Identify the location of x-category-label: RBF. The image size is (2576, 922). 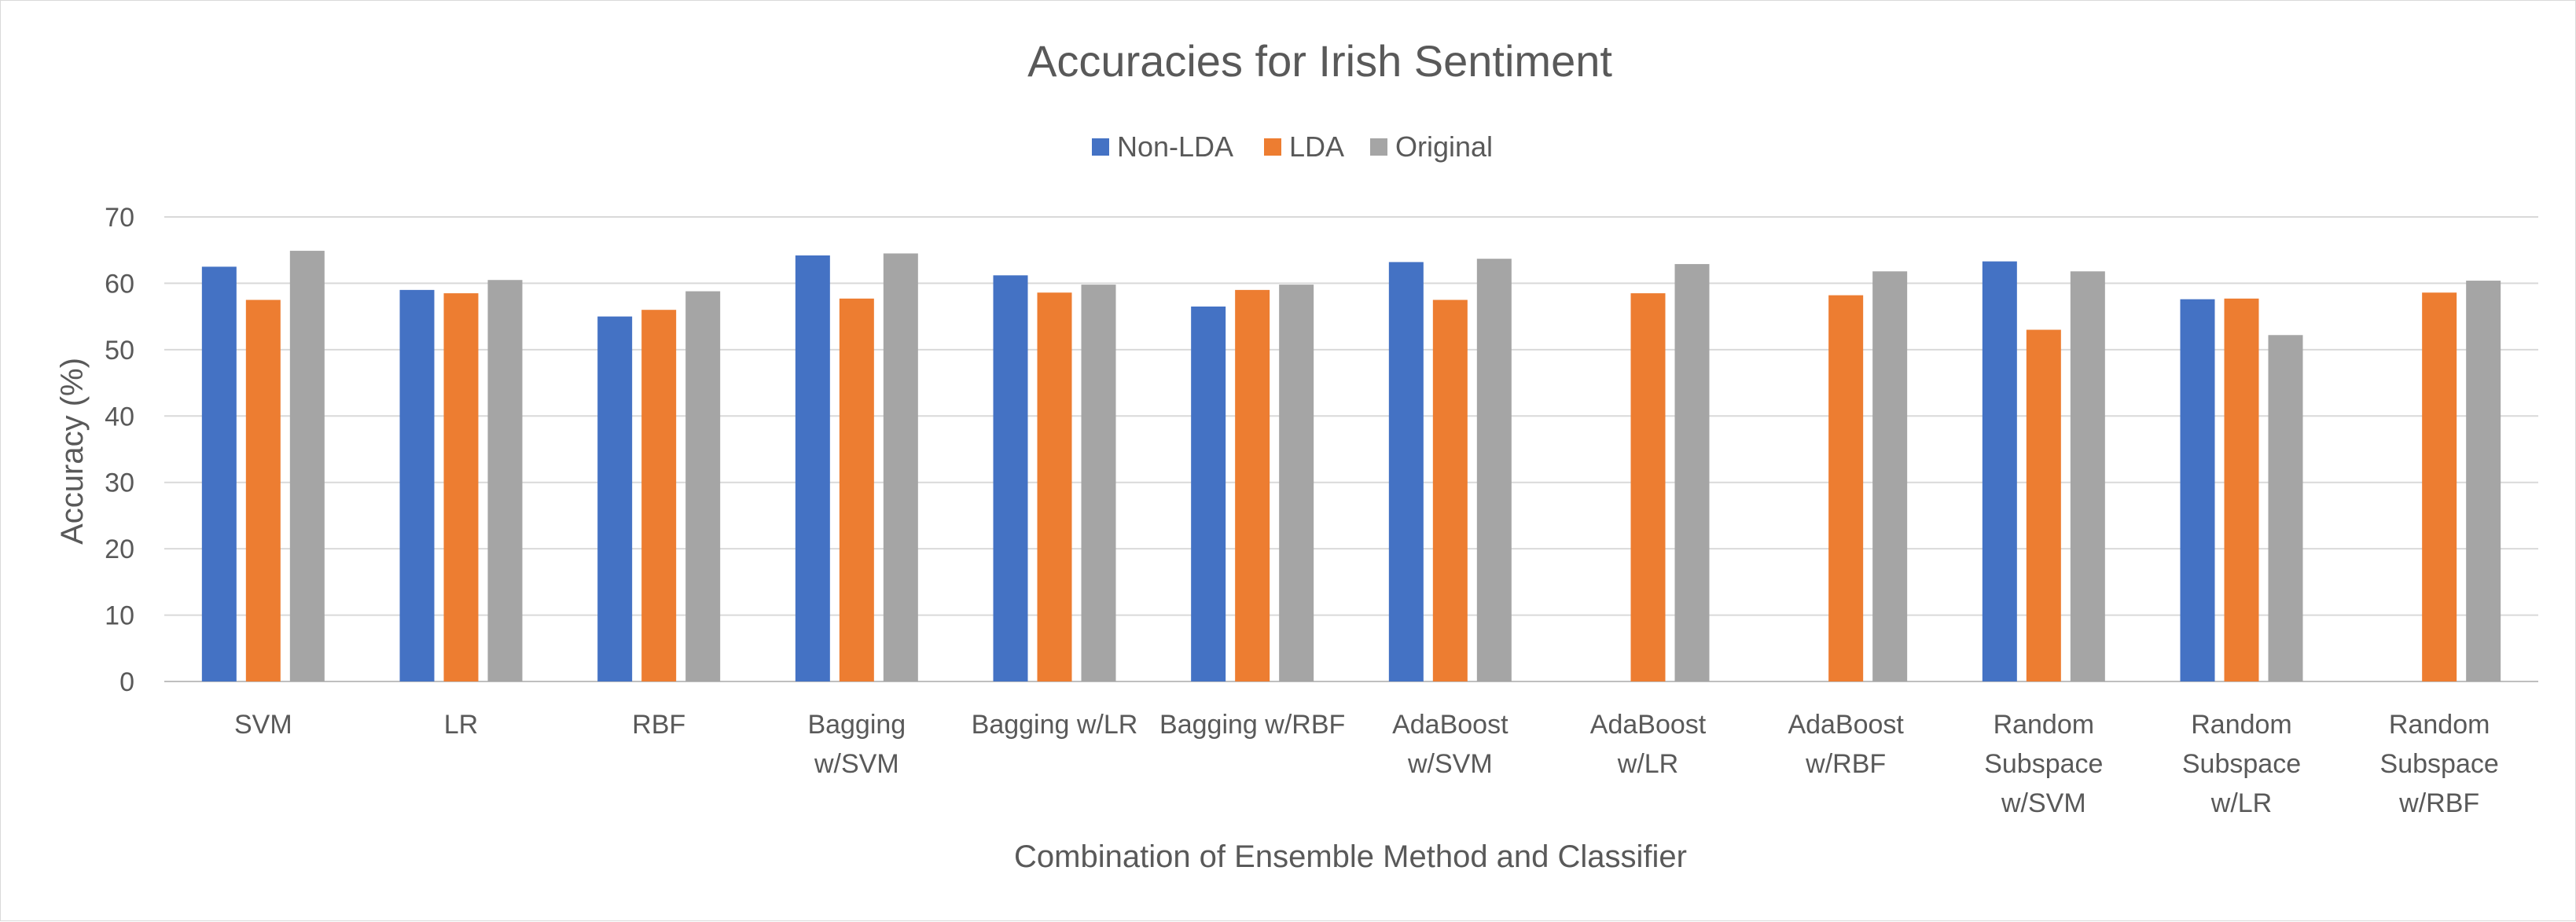
(658, 725).